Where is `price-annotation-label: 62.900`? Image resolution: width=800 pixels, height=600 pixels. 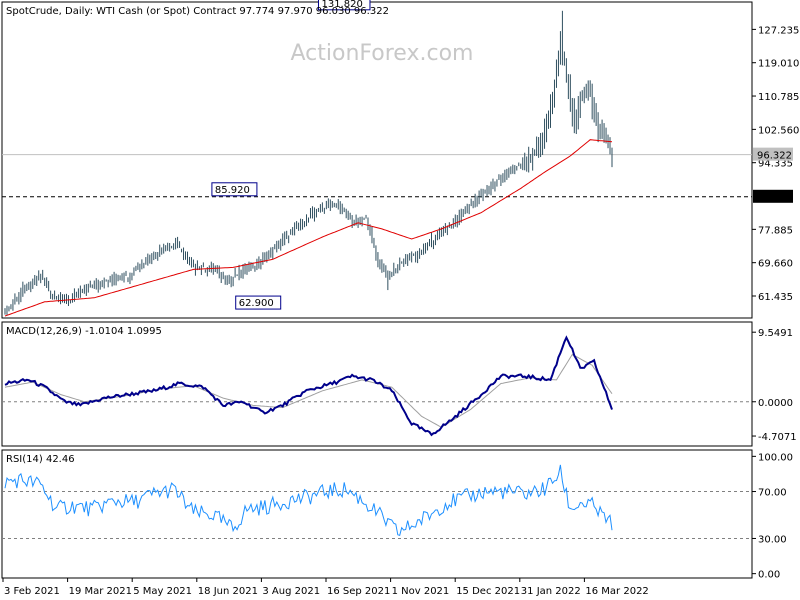
price-annotation-label: 62.900 is located at coordinates (256, 303).